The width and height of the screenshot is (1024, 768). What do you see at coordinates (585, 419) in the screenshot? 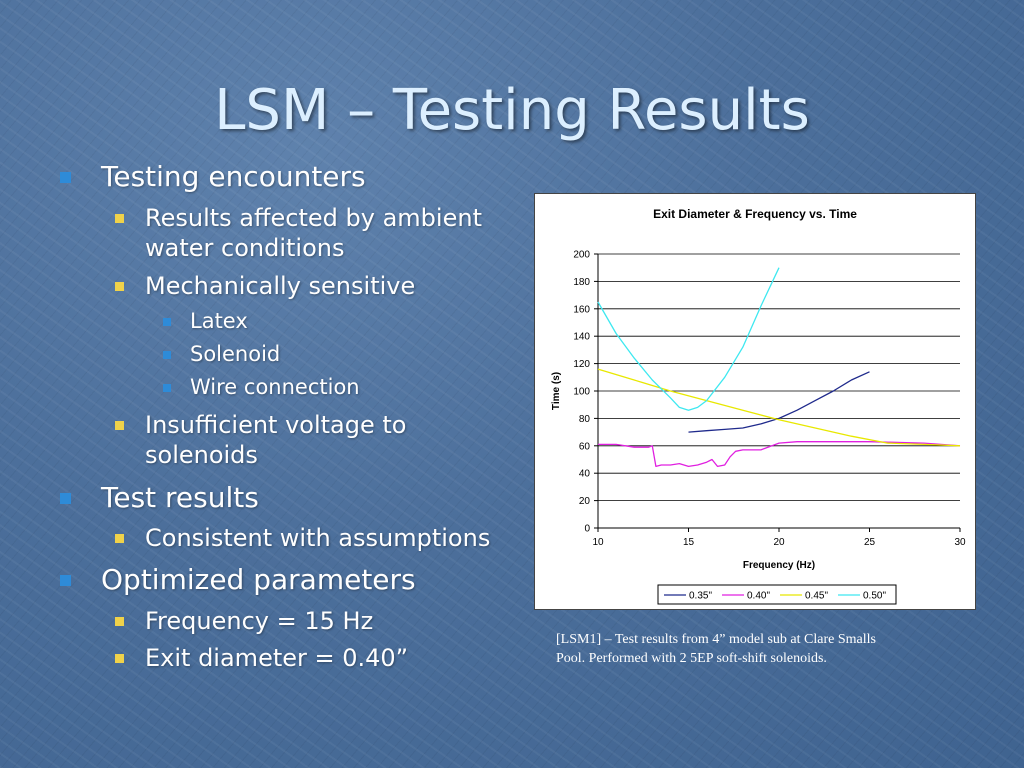
I see `y-tick-label: 80` at bounding box center [585, 419].